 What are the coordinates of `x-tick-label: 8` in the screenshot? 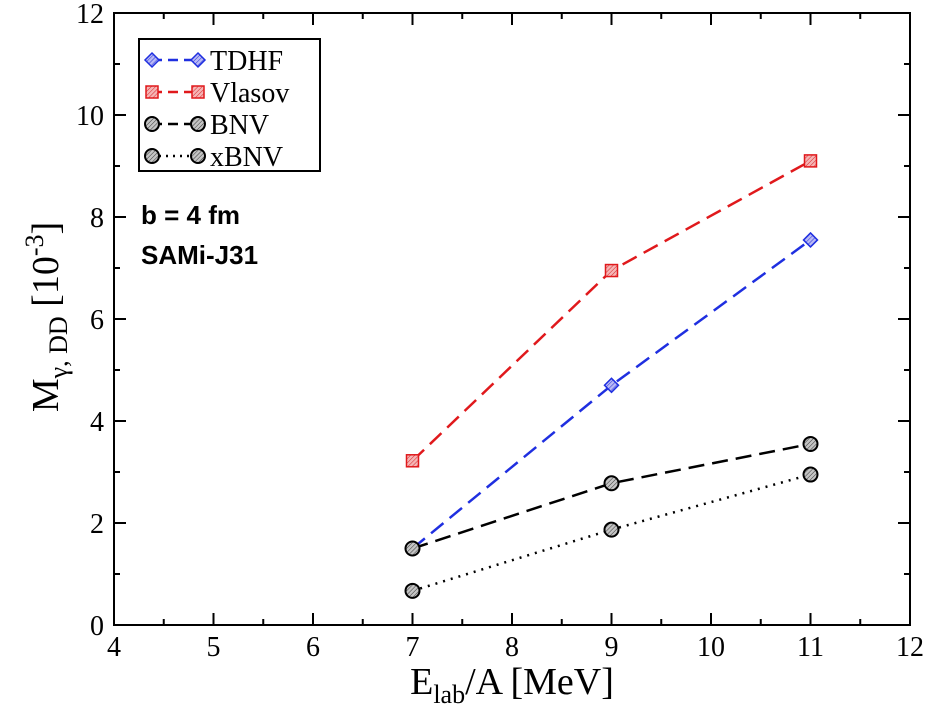 It's located at (512, 647).